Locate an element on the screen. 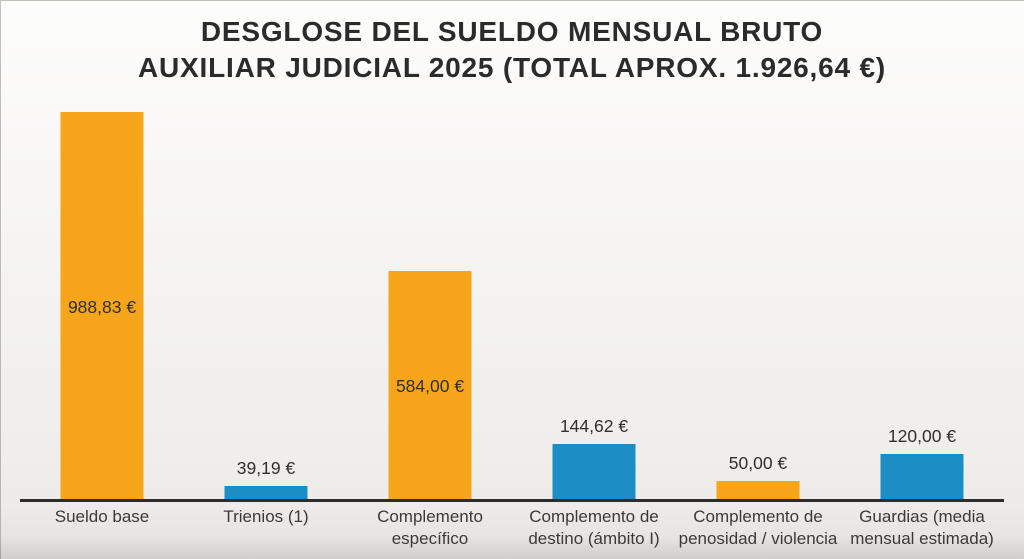  bar-column-1: 988,83 € is located at coordinates (102, 295).